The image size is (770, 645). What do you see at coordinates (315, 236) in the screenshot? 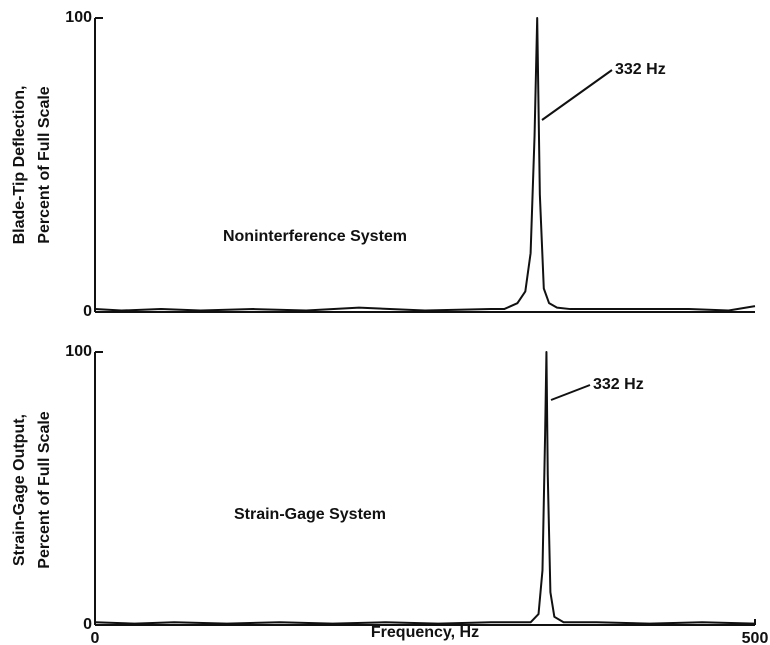
I see `panel-label: Noninterference System` at bounding box center [315, 236].